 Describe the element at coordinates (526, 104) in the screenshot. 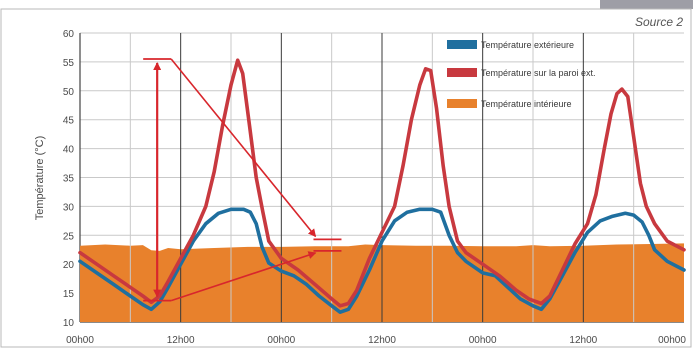

I see `legend-label: Température intérieure` at that location.